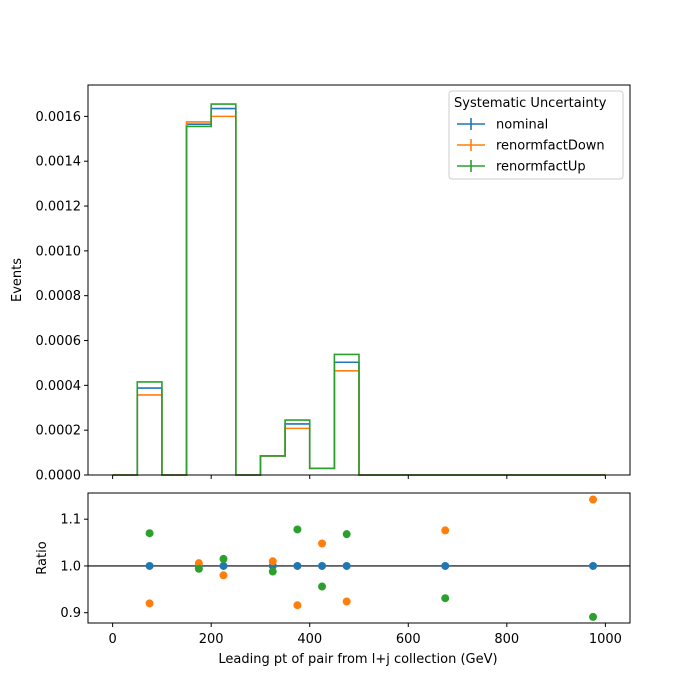 The width and height of the screenshot is (700, 700). What do you see at coordinates (59, 207) in the screenshot?
I see `histogram-y-tick-label: 0.0012` at bounding box center [59, 207].